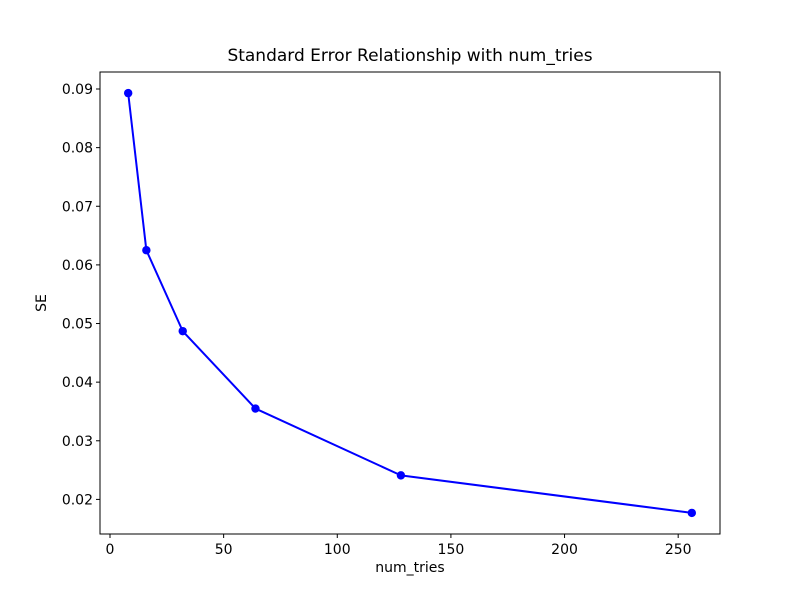 Image resolution: width=800 pixels, height=600 pixels. What do you see at coordinates (678, 550) in the screenshot?
I see `x-tick-label: 250` at bounding box center [678, 550].